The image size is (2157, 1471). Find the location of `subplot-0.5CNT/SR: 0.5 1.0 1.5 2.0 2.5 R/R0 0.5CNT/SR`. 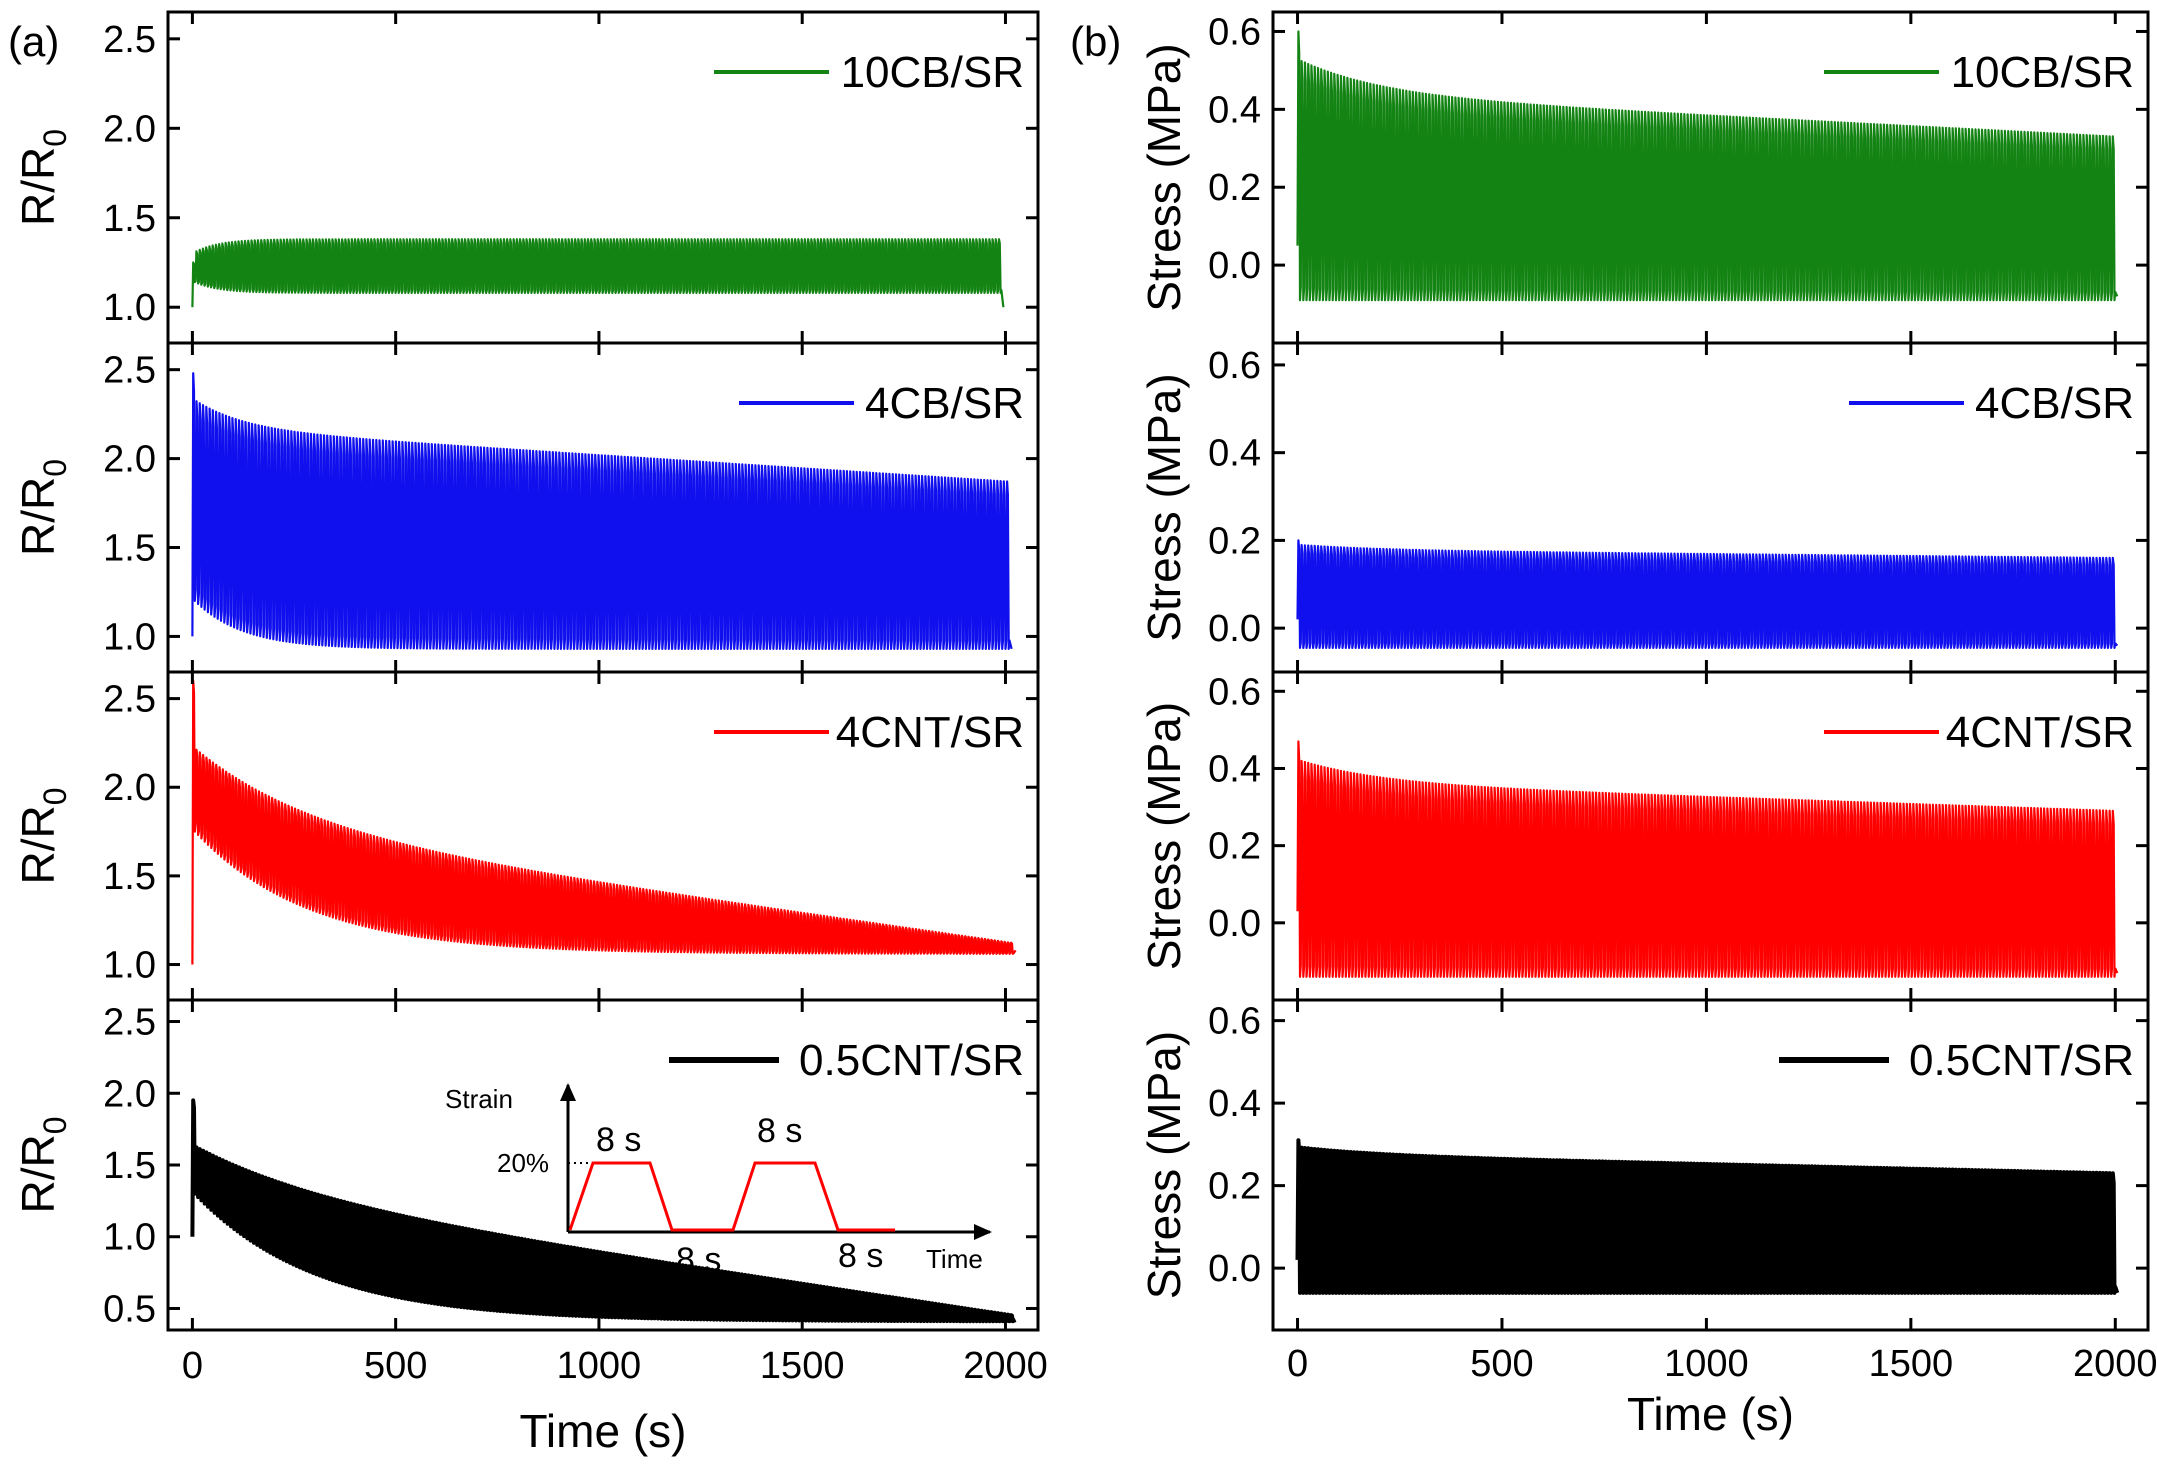

subplot-0.5CNT/SR: 0.5 1.0 1.5 2.0 2.5 R/R0 0.5CNT/SR is located at coordinates (526, 1165).